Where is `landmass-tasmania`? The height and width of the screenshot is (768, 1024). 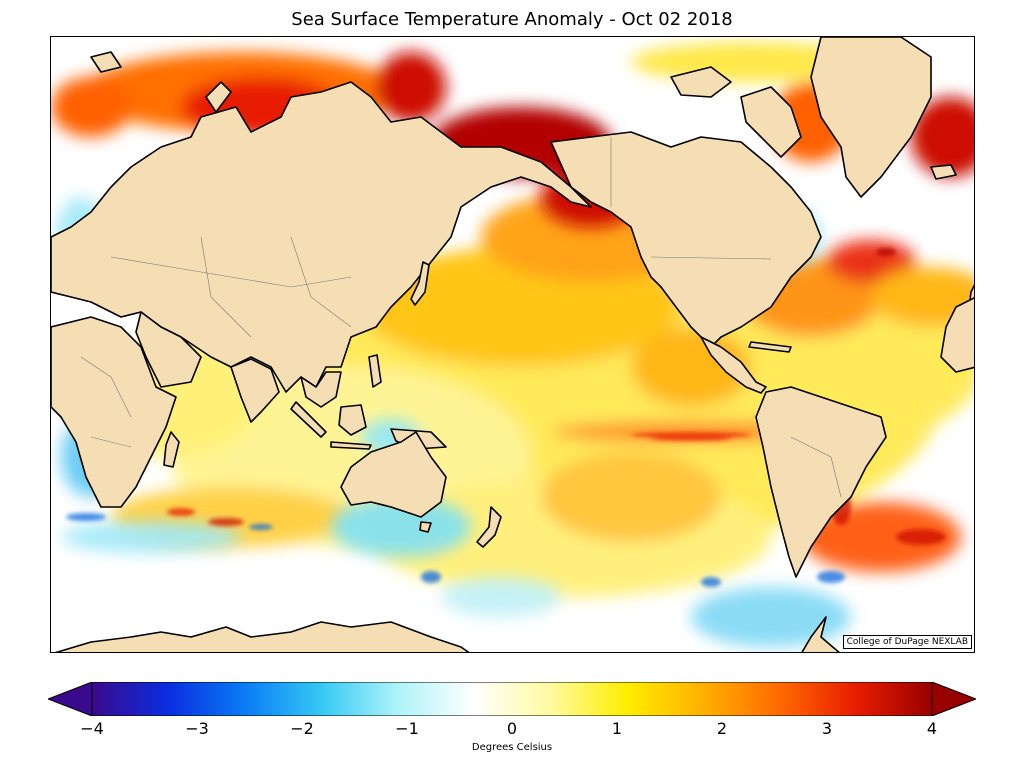 landmass-tasmania is located at coordinates (425, 527).